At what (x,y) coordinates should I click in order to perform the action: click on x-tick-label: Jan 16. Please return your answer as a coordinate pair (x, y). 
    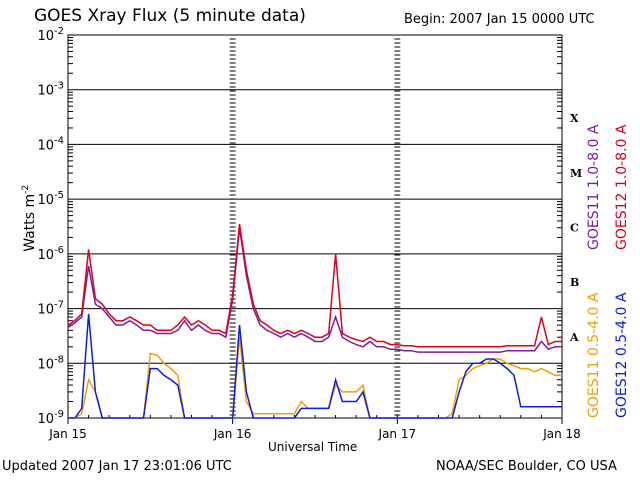
    Looking at the image, I should click on (232, 434).